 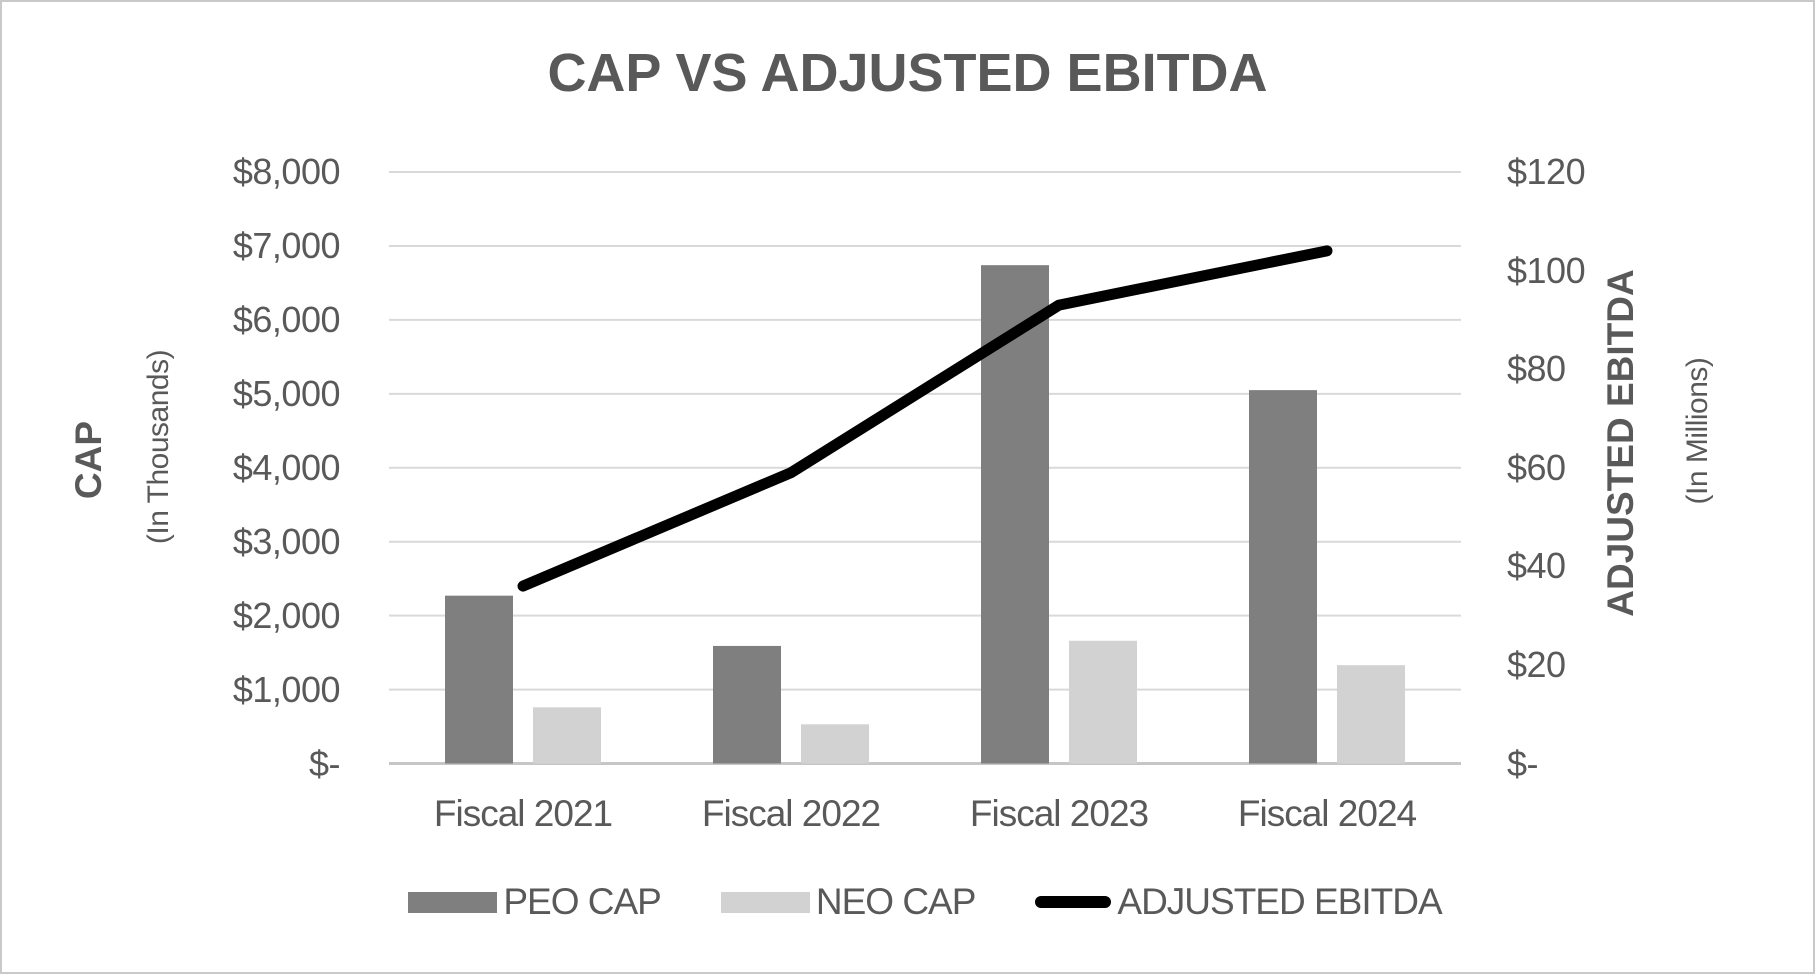 I want to click on left-axis-tick-label: $6,000, so click(x=286, y=319).